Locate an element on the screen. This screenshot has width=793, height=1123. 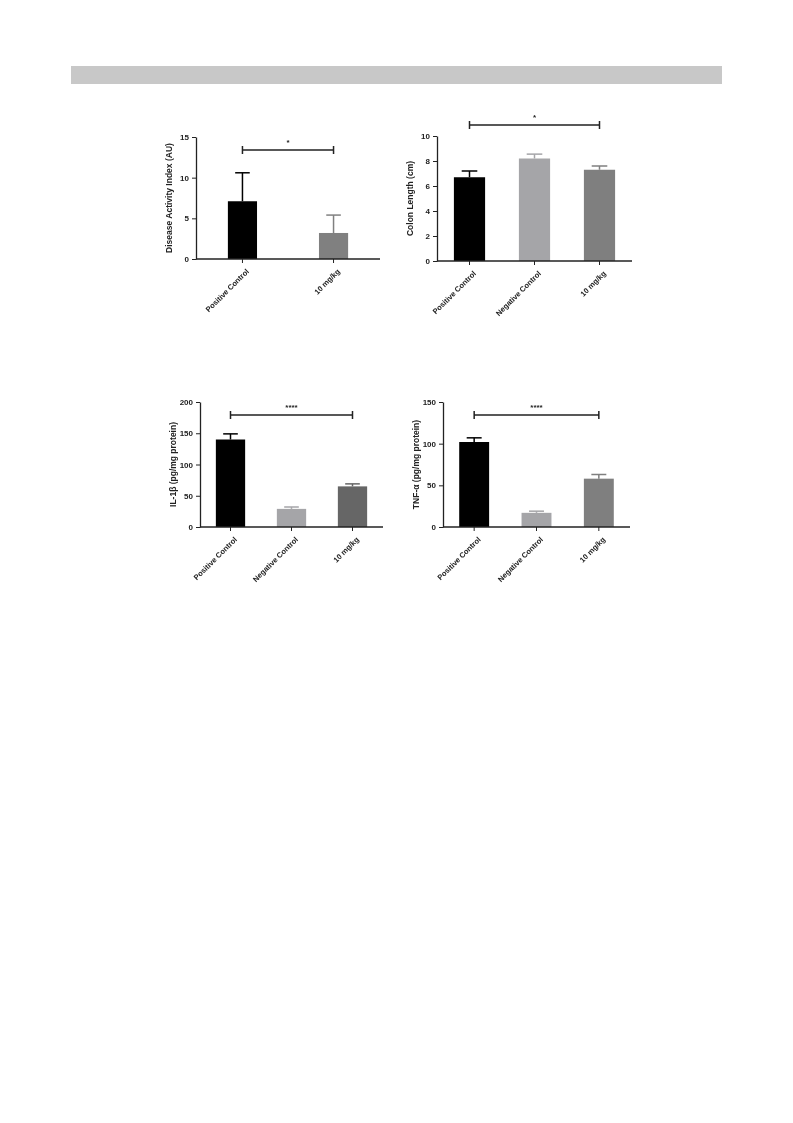
y-axis-title: TNF-α (pg/mg protein) is located at coordinates (416, 464).